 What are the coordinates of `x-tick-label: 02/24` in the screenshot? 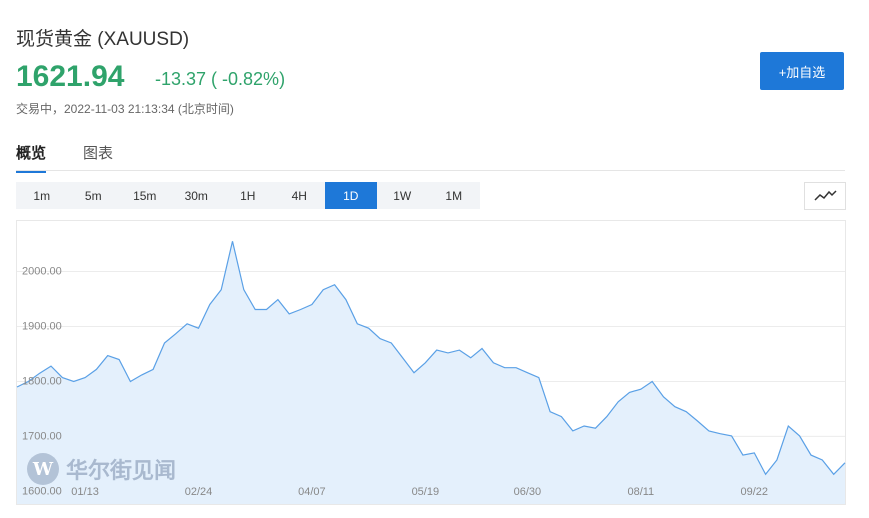 It's located at (199, 492).